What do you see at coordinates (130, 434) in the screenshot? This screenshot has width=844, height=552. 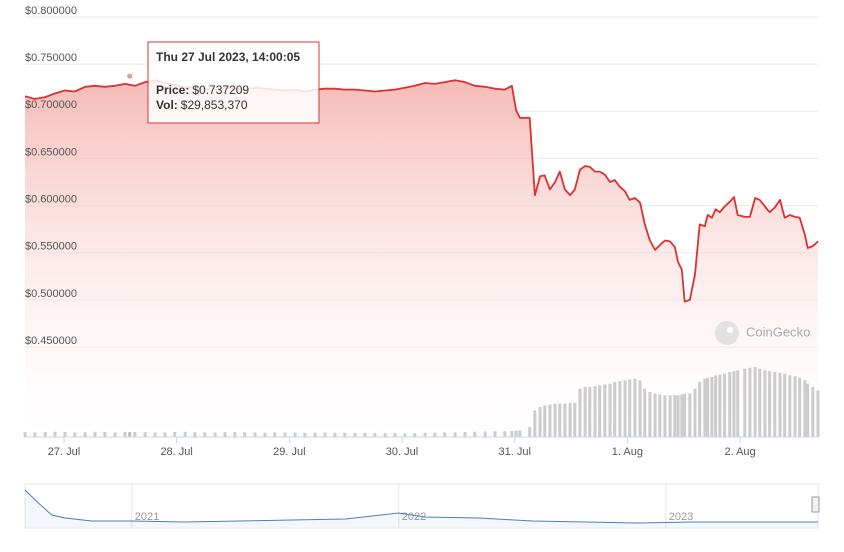 I see `hover-volume-bar` at bounding box center [130, 434].